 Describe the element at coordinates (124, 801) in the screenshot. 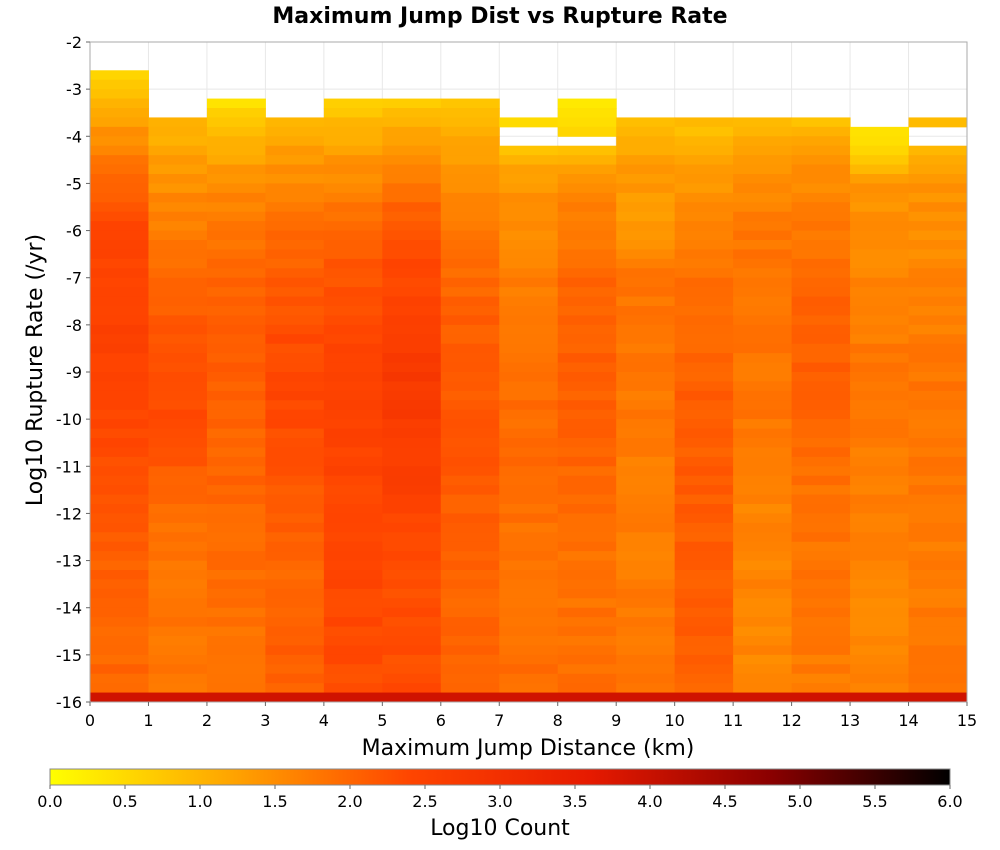

I see `colorbar-tick-label: 0.5` at that location.